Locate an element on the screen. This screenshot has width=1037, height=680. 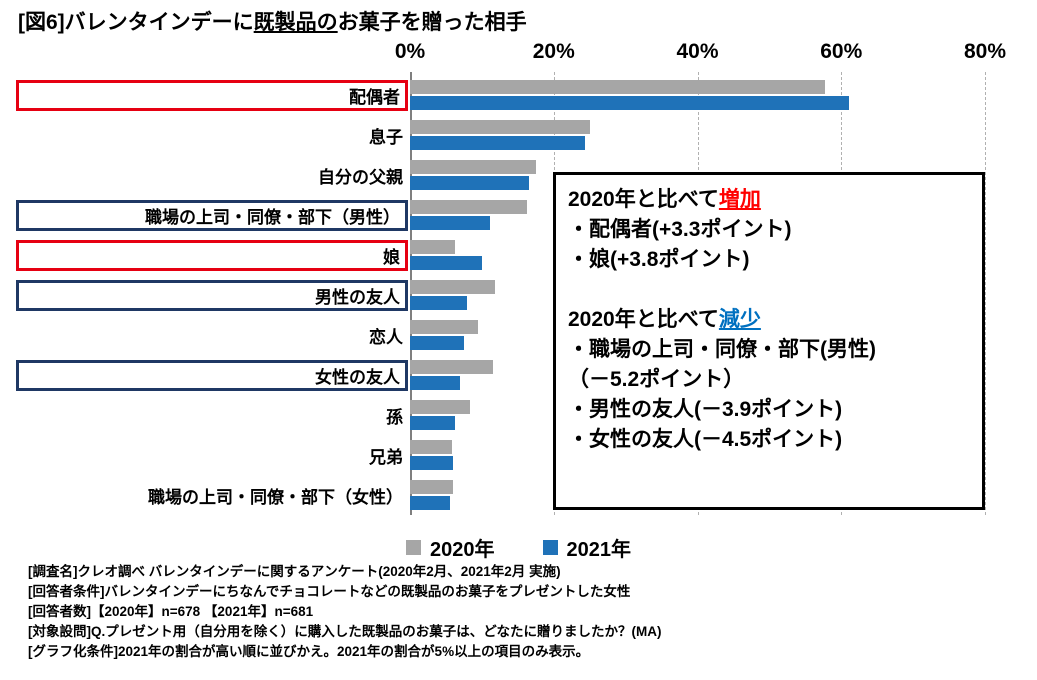
x-axis-tick: 40% is located at coordinates (697, 51).